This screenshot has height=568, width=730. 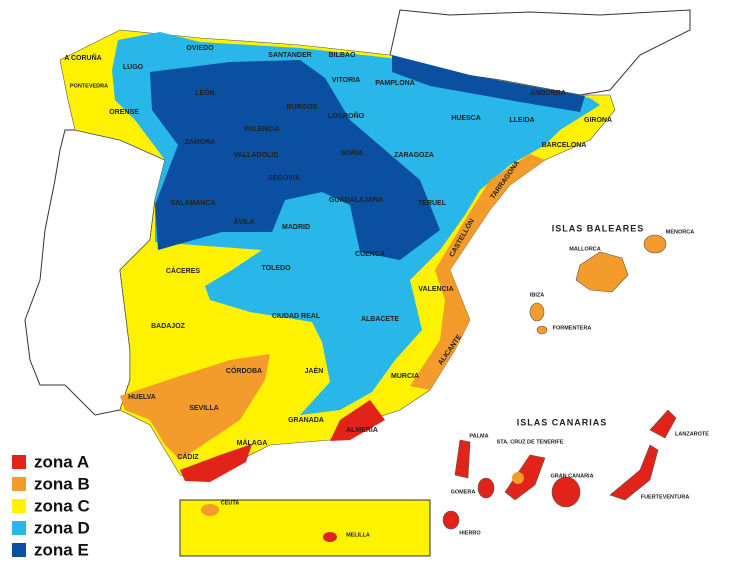 What do you see at coordinates (305, 528) in the screenshot?
I see `north-africa-inset` at bounding box center [305, 528].